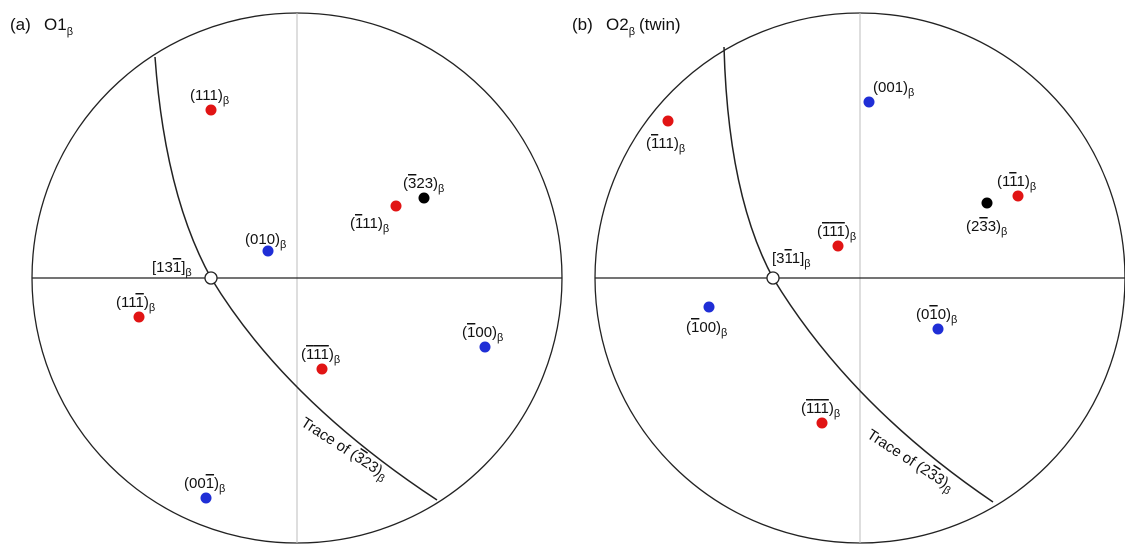 This screenshot has height=545, width=1125. Describe the element at coordinates (582, 24) in the screenshot. I see `panel-b-letter: (b)` at that location.